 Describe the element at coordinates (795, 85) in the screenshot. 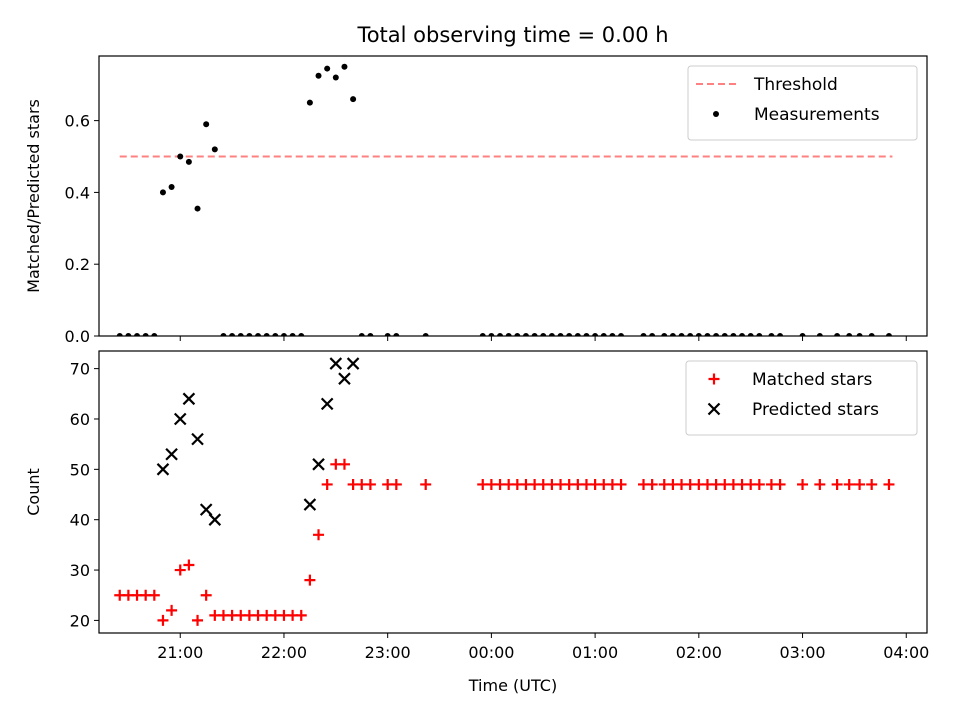

I see `legend-label: Threshold` at that location.